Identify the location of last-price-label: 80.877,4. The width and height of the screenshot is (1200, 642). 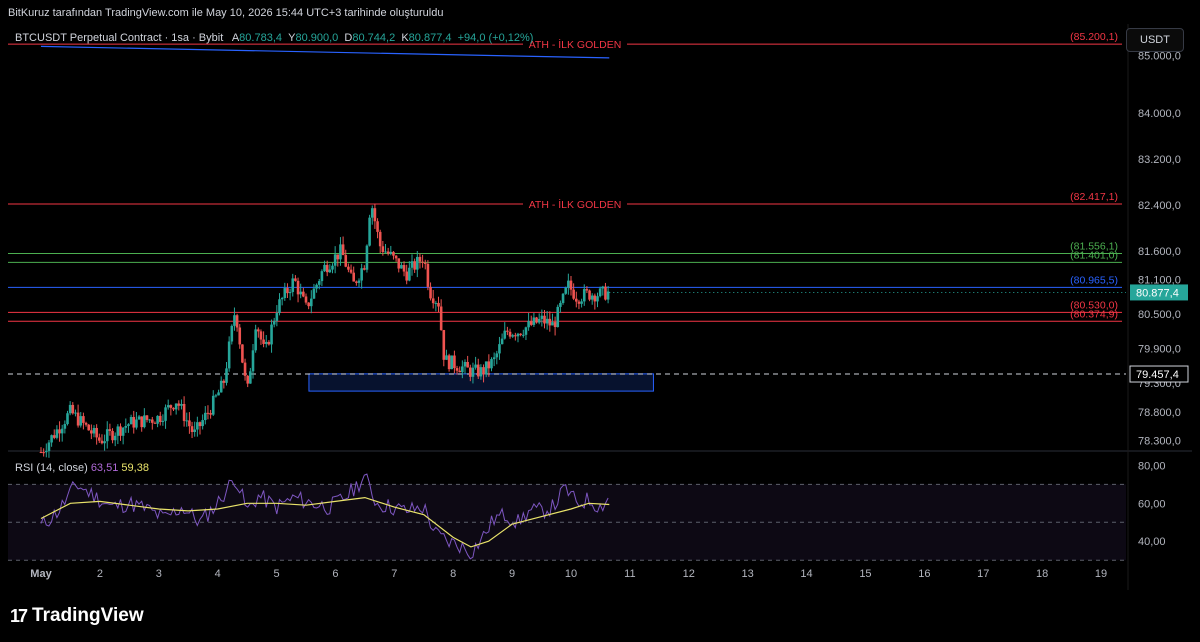
(1157, 293).